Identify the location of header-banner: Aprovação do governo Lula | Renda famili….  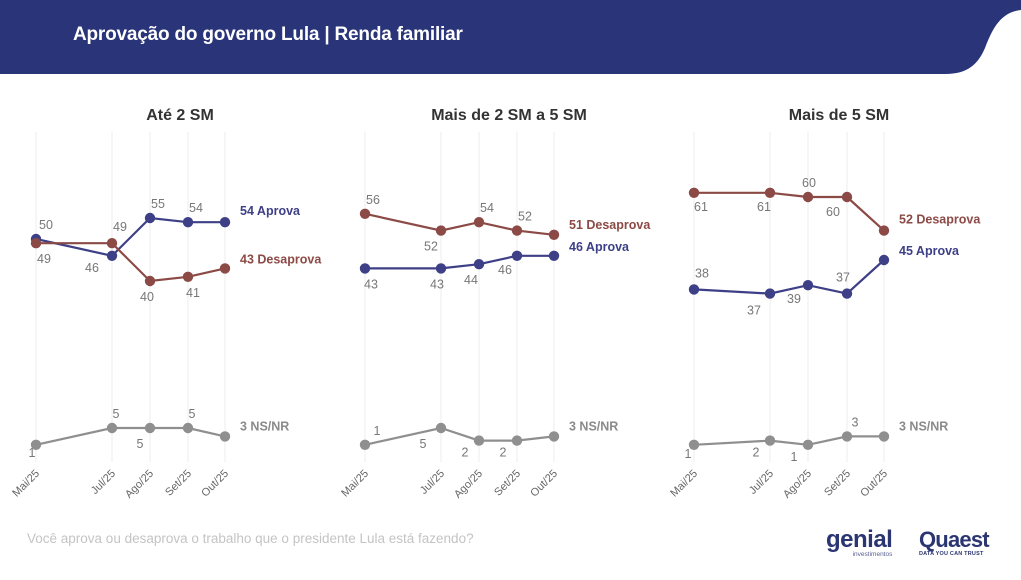
(510, 37).